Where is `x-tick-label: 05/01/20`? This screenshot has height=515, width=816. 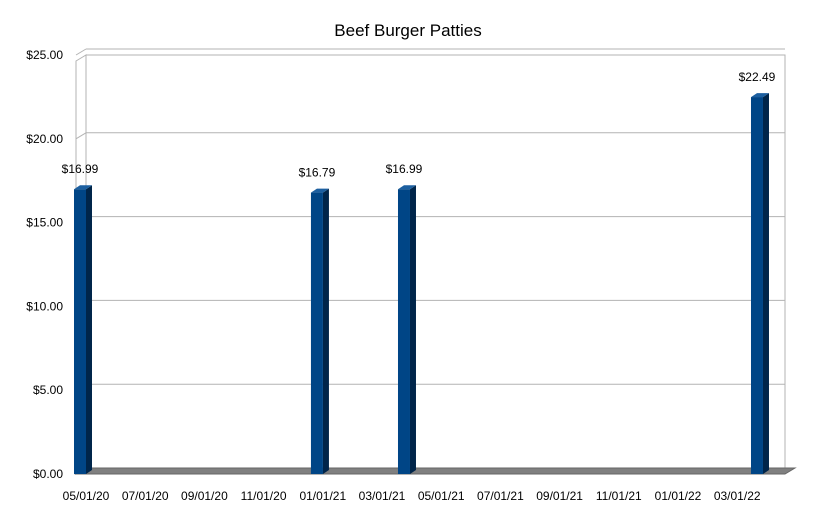 x-tick-label: 05/01/20 is located at coordinates (86, 496).